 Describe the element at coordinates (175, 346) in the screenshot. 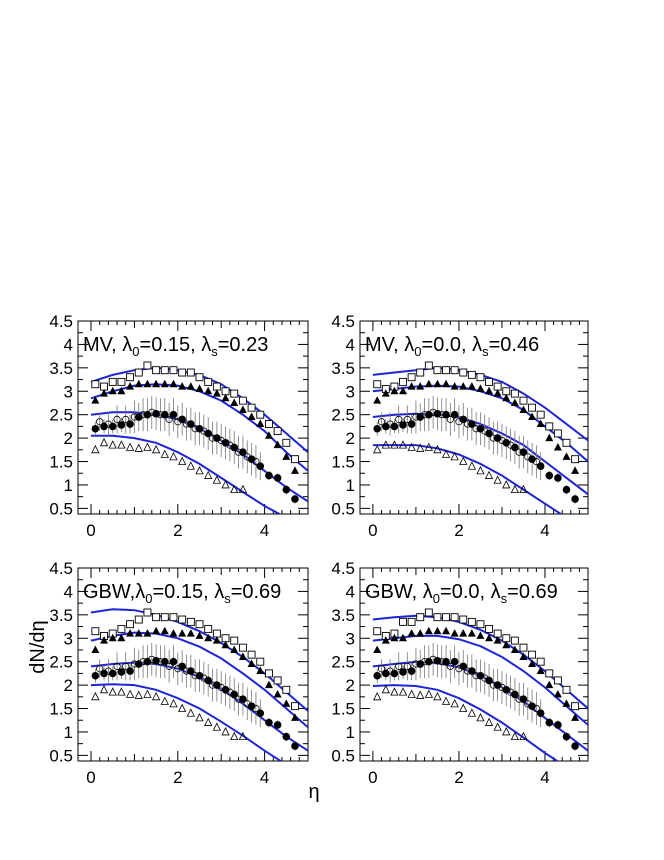

I see `panel-title: MV, λ0=0.15, λs=0.23` at that location.